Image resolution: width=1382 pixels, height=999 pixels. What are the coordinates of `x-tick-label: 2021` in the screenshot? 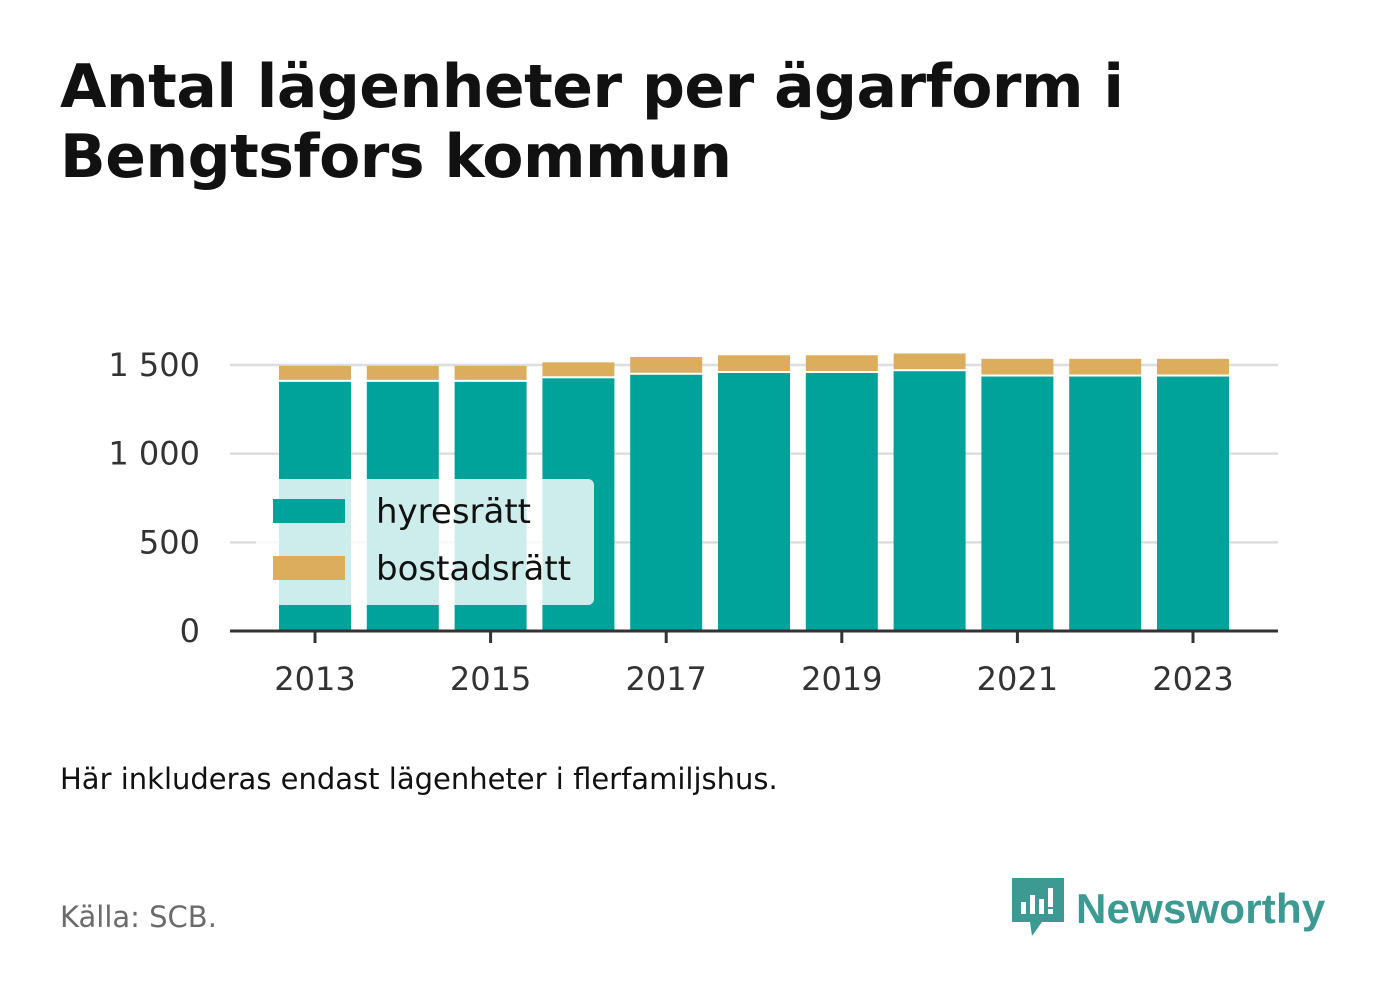 It's located at (1017, 679).